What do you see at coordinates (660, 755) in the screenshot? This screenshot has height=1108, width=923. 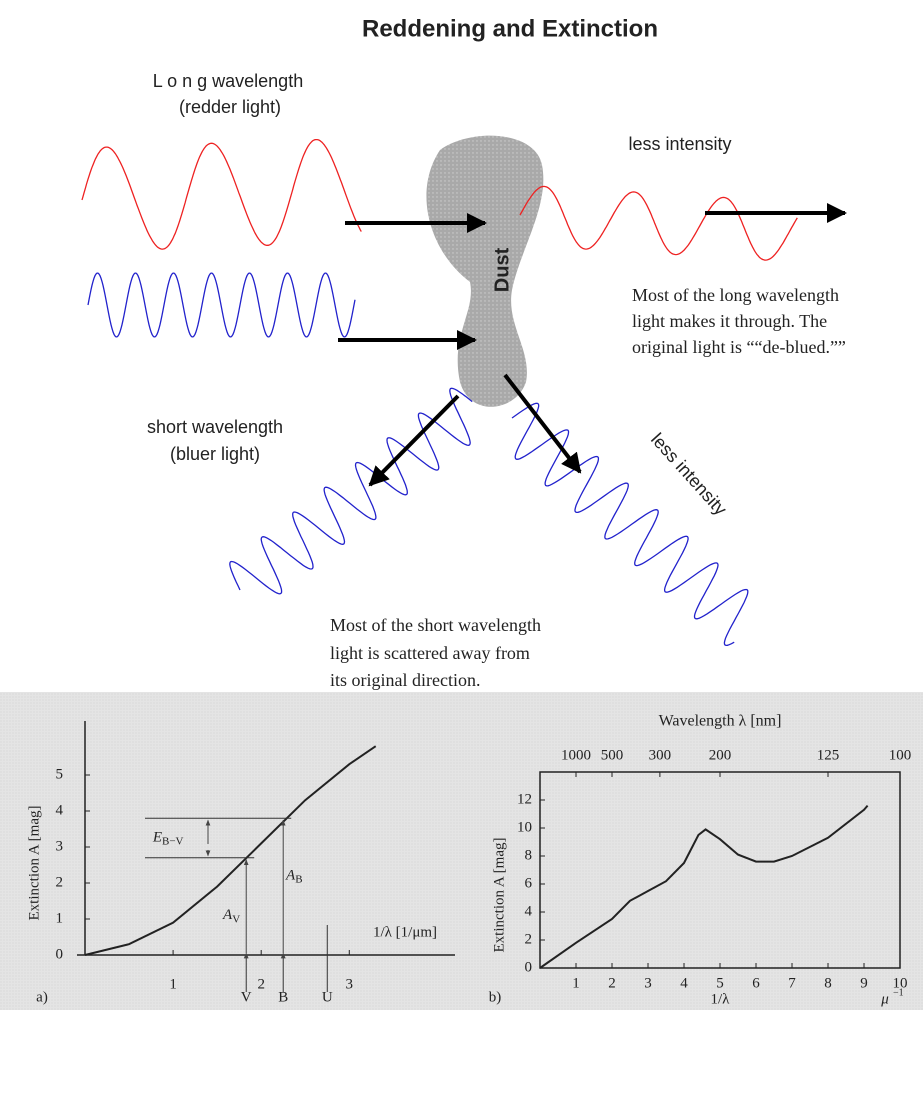 I see `label: 300` at bounding box center [660, 755].